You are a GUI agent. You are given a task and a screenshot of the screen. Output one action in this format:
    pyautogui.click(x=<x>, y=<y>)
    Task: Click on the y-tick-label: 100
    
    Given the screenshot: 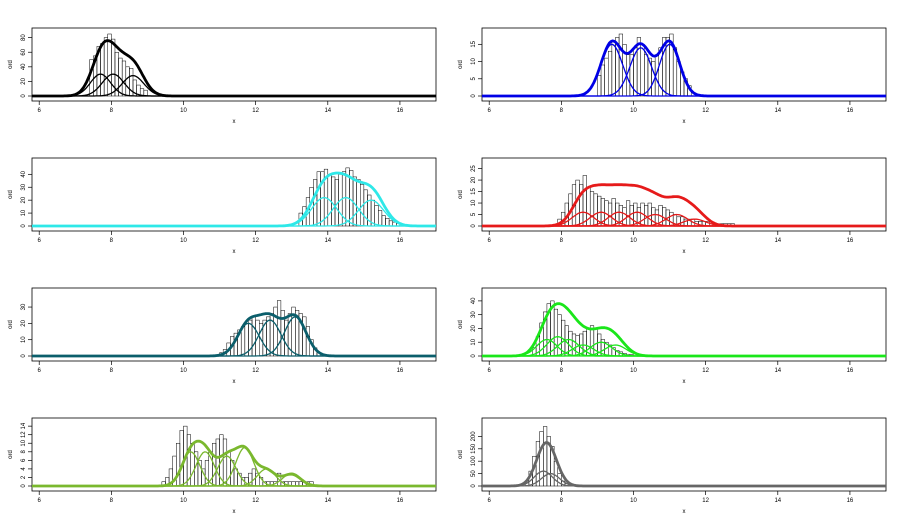 What is the action you would take?
    pyautogui.click(x=474, y=461)
    